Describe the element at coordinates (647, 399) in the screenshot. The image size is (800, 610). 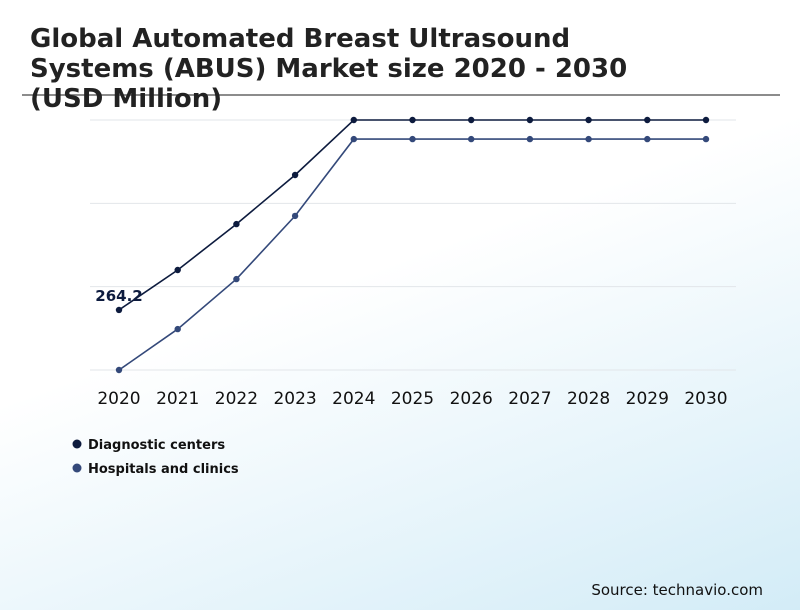
I see `x-tick-label: 2029` at that location.